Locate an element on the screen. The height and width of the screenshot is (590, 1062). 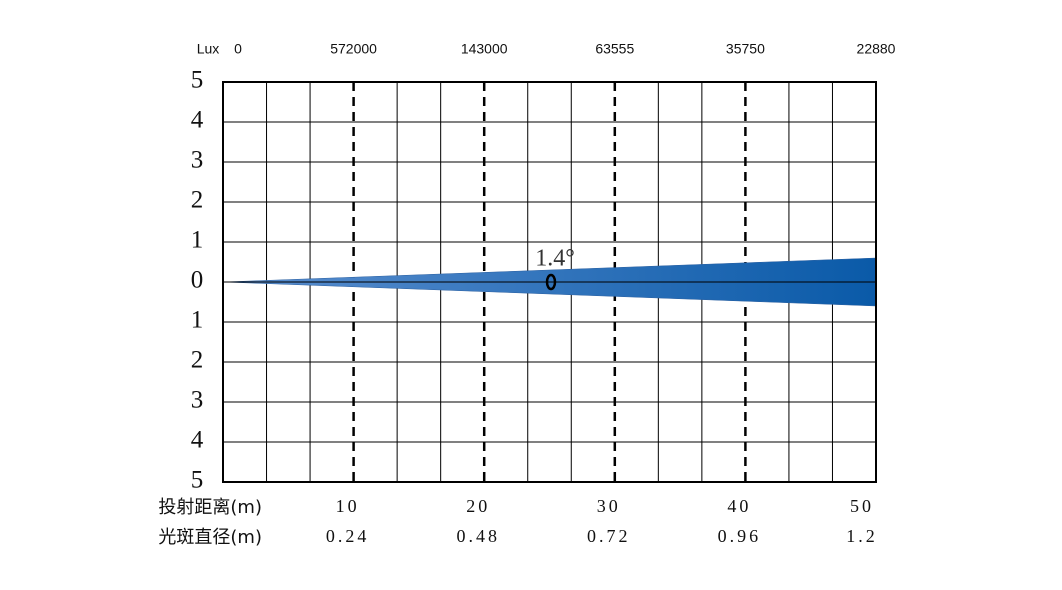
spot-value: 0.72 is located at coordinates (609, 536).